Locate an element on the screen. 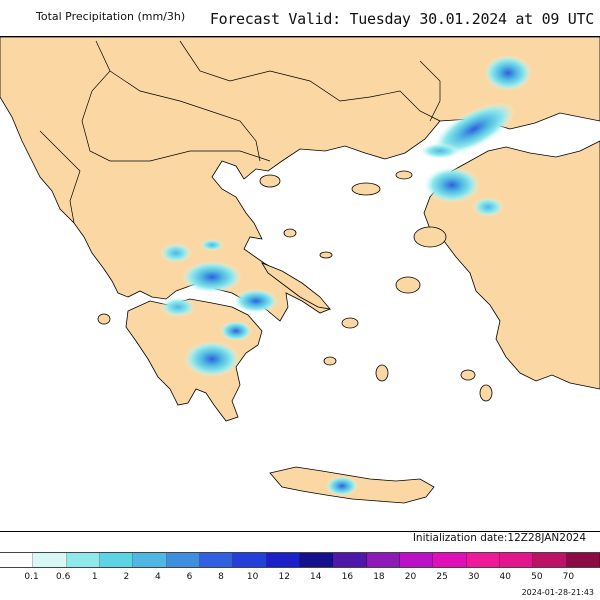 Image resolution: width=600 pixels, height=600 pixels. legend-label: 50 is located at coordinates (537, 577).